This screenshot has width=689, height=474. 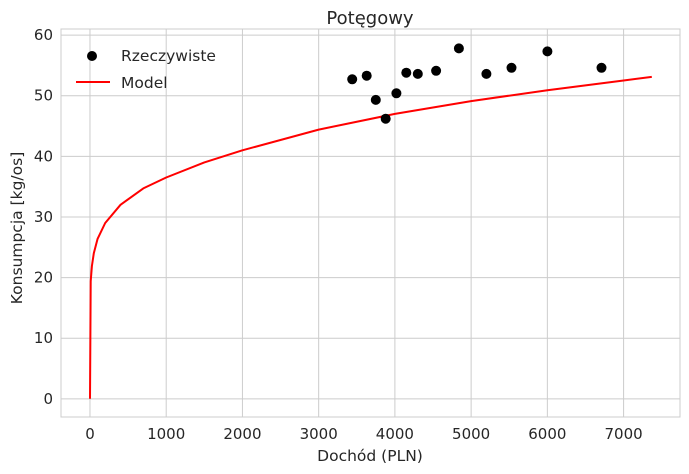 I want to click on y-tick-label: 30, so click(x=43, y=217).